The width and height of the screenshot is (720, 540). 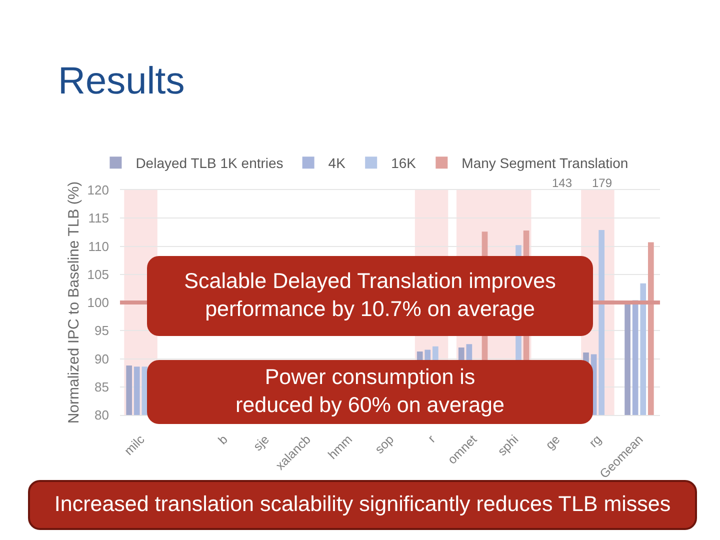 I want to click on legend-label: Many Segment Translation, so click(x=545, y=163).